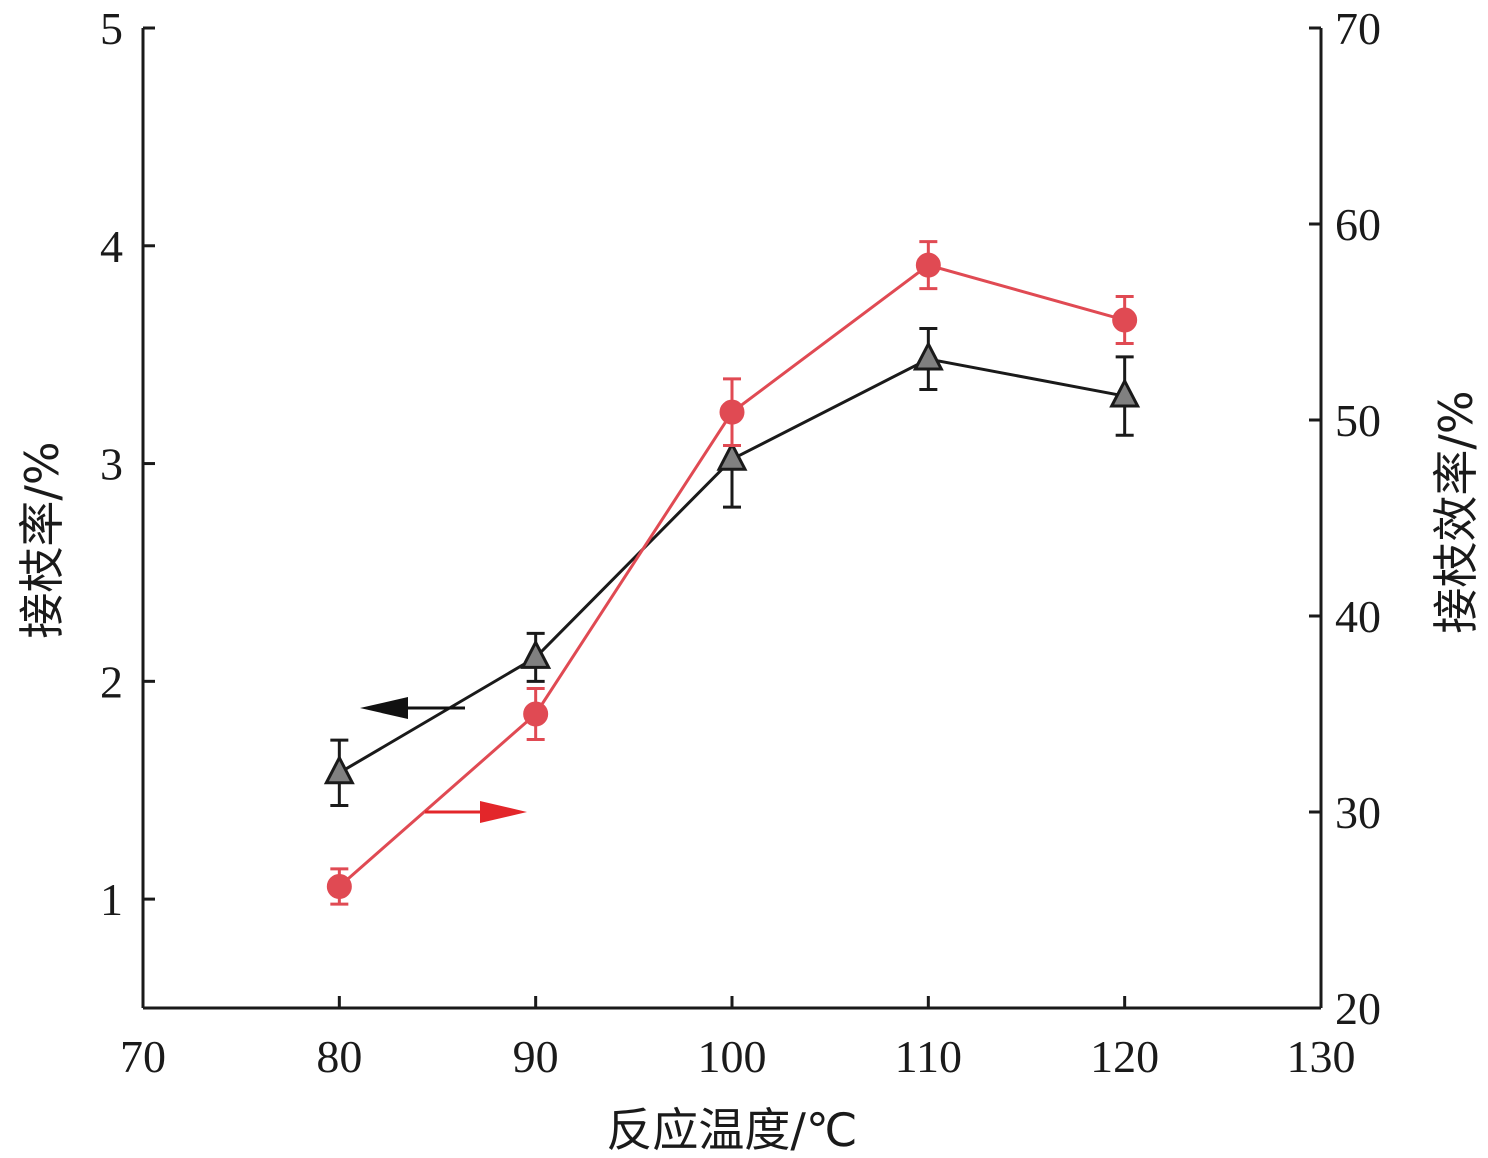 Image resolution: width=1488 pixels, height=1158 pixels. What do you see at coordinates (143, 1056) in the screenshot?
I see `x-tick-label: 70` at bounding box center [143, 1056].